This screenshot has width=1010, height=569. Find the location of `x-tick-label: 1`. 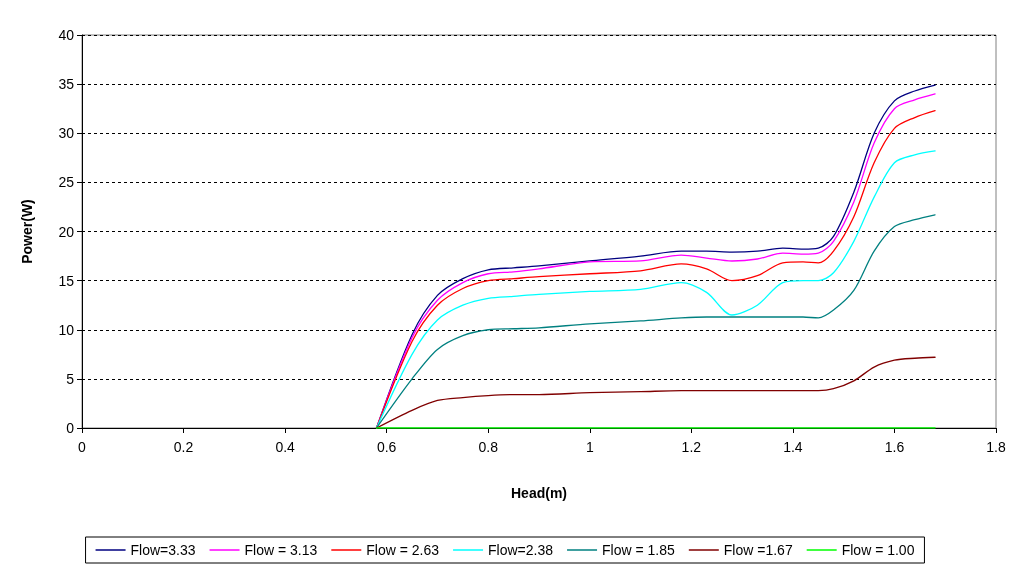

x-tick-label: 1 is located at coordinates (589, 447).